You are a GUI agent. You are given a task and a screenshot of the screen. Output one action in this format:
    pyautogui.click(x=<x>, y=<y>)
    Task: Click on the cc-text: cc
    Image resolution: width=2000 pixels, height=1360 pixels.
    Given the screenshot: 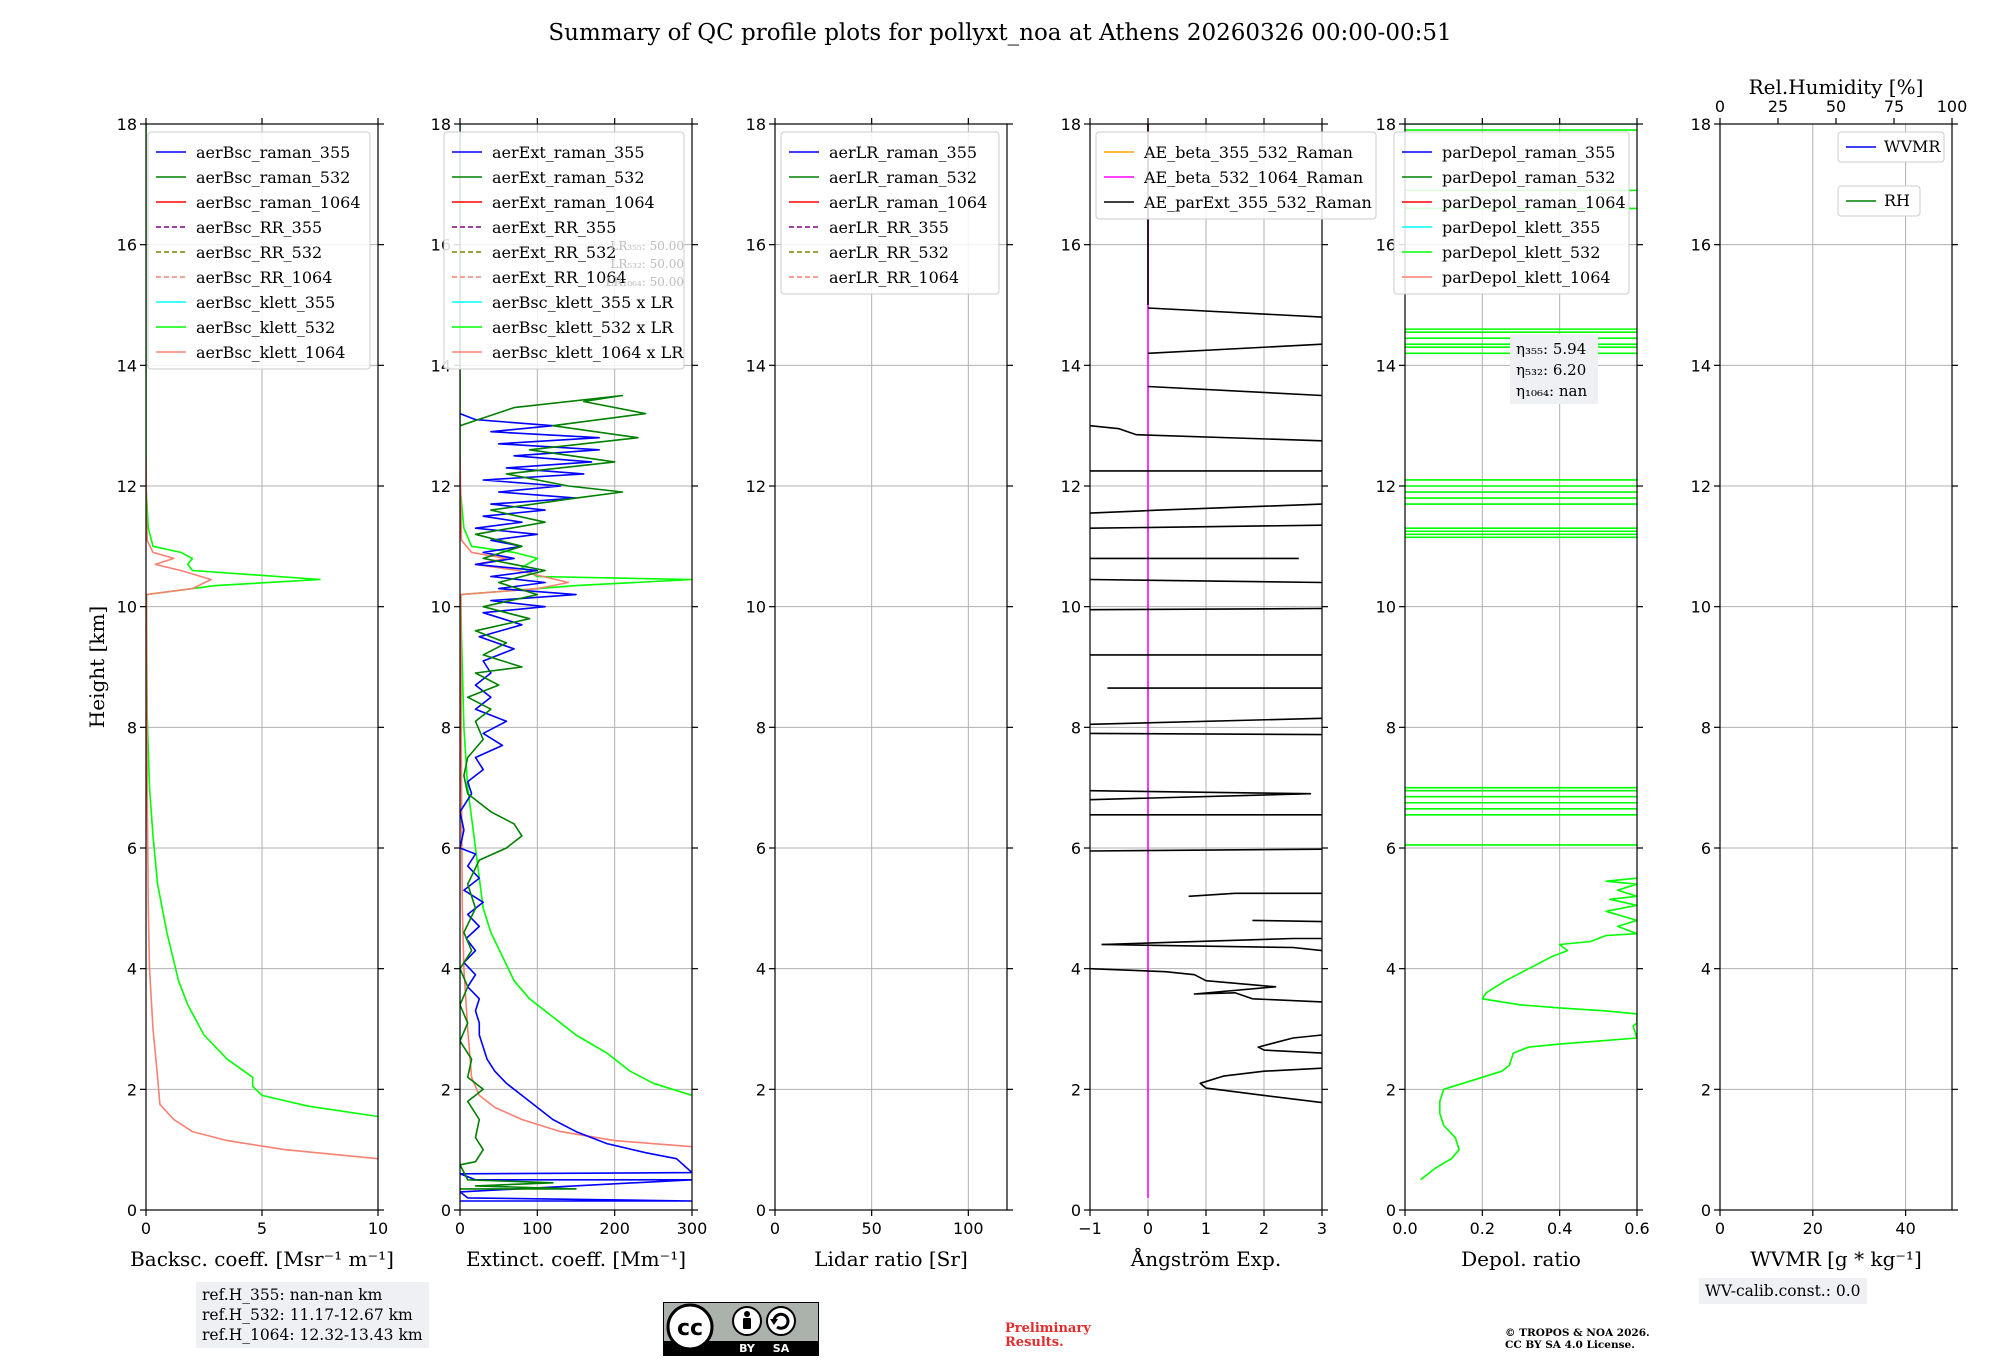 What is the action you would take?
    pyautogui.click(x=690, y=1328)
    